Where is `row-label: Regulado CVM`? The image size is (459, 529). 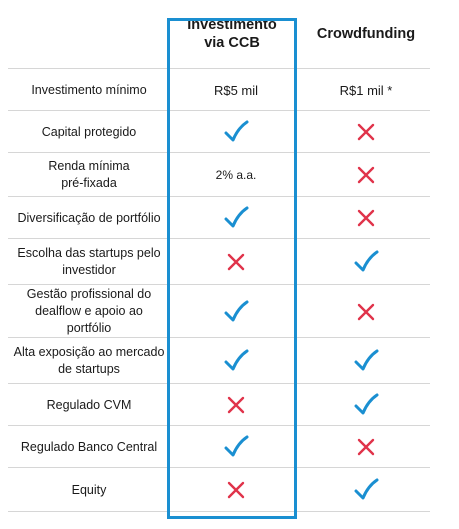 row-label: Regulado CVM is located at coordinates (89, 404).